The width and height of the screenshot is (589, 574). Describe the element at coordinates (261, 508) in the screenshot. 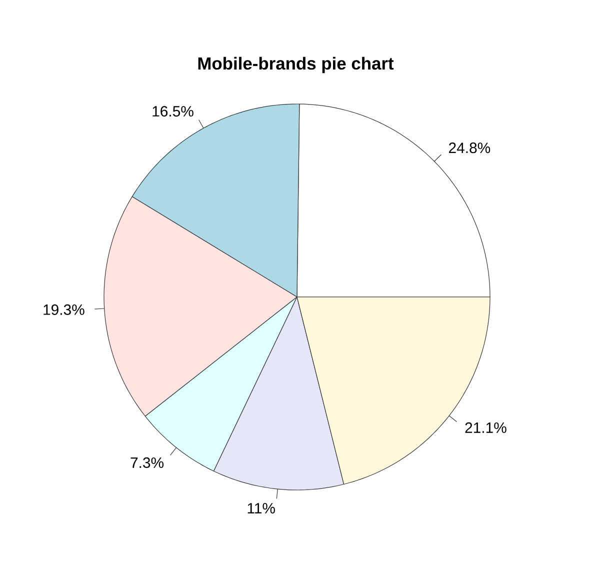

I see `data-label: 11%` at that location.